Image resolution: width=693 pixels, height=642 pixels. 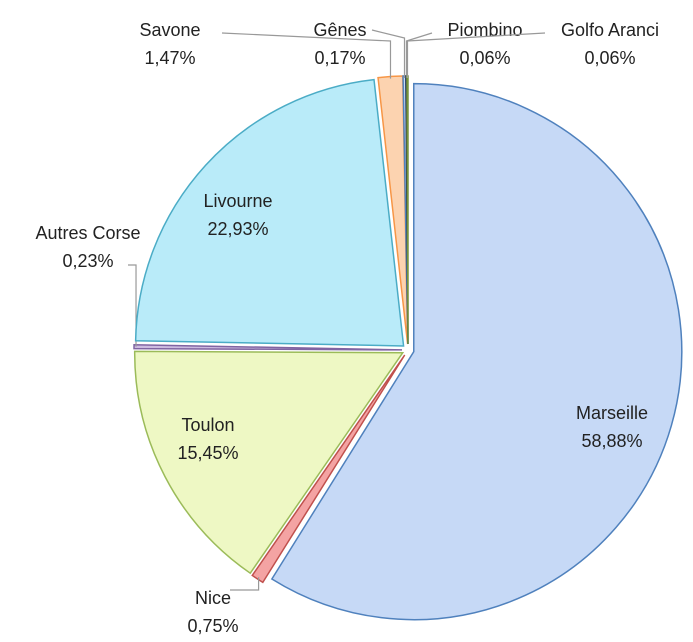 I want to click on slice-value-label: 1,47%, so click(x=169, y=58).